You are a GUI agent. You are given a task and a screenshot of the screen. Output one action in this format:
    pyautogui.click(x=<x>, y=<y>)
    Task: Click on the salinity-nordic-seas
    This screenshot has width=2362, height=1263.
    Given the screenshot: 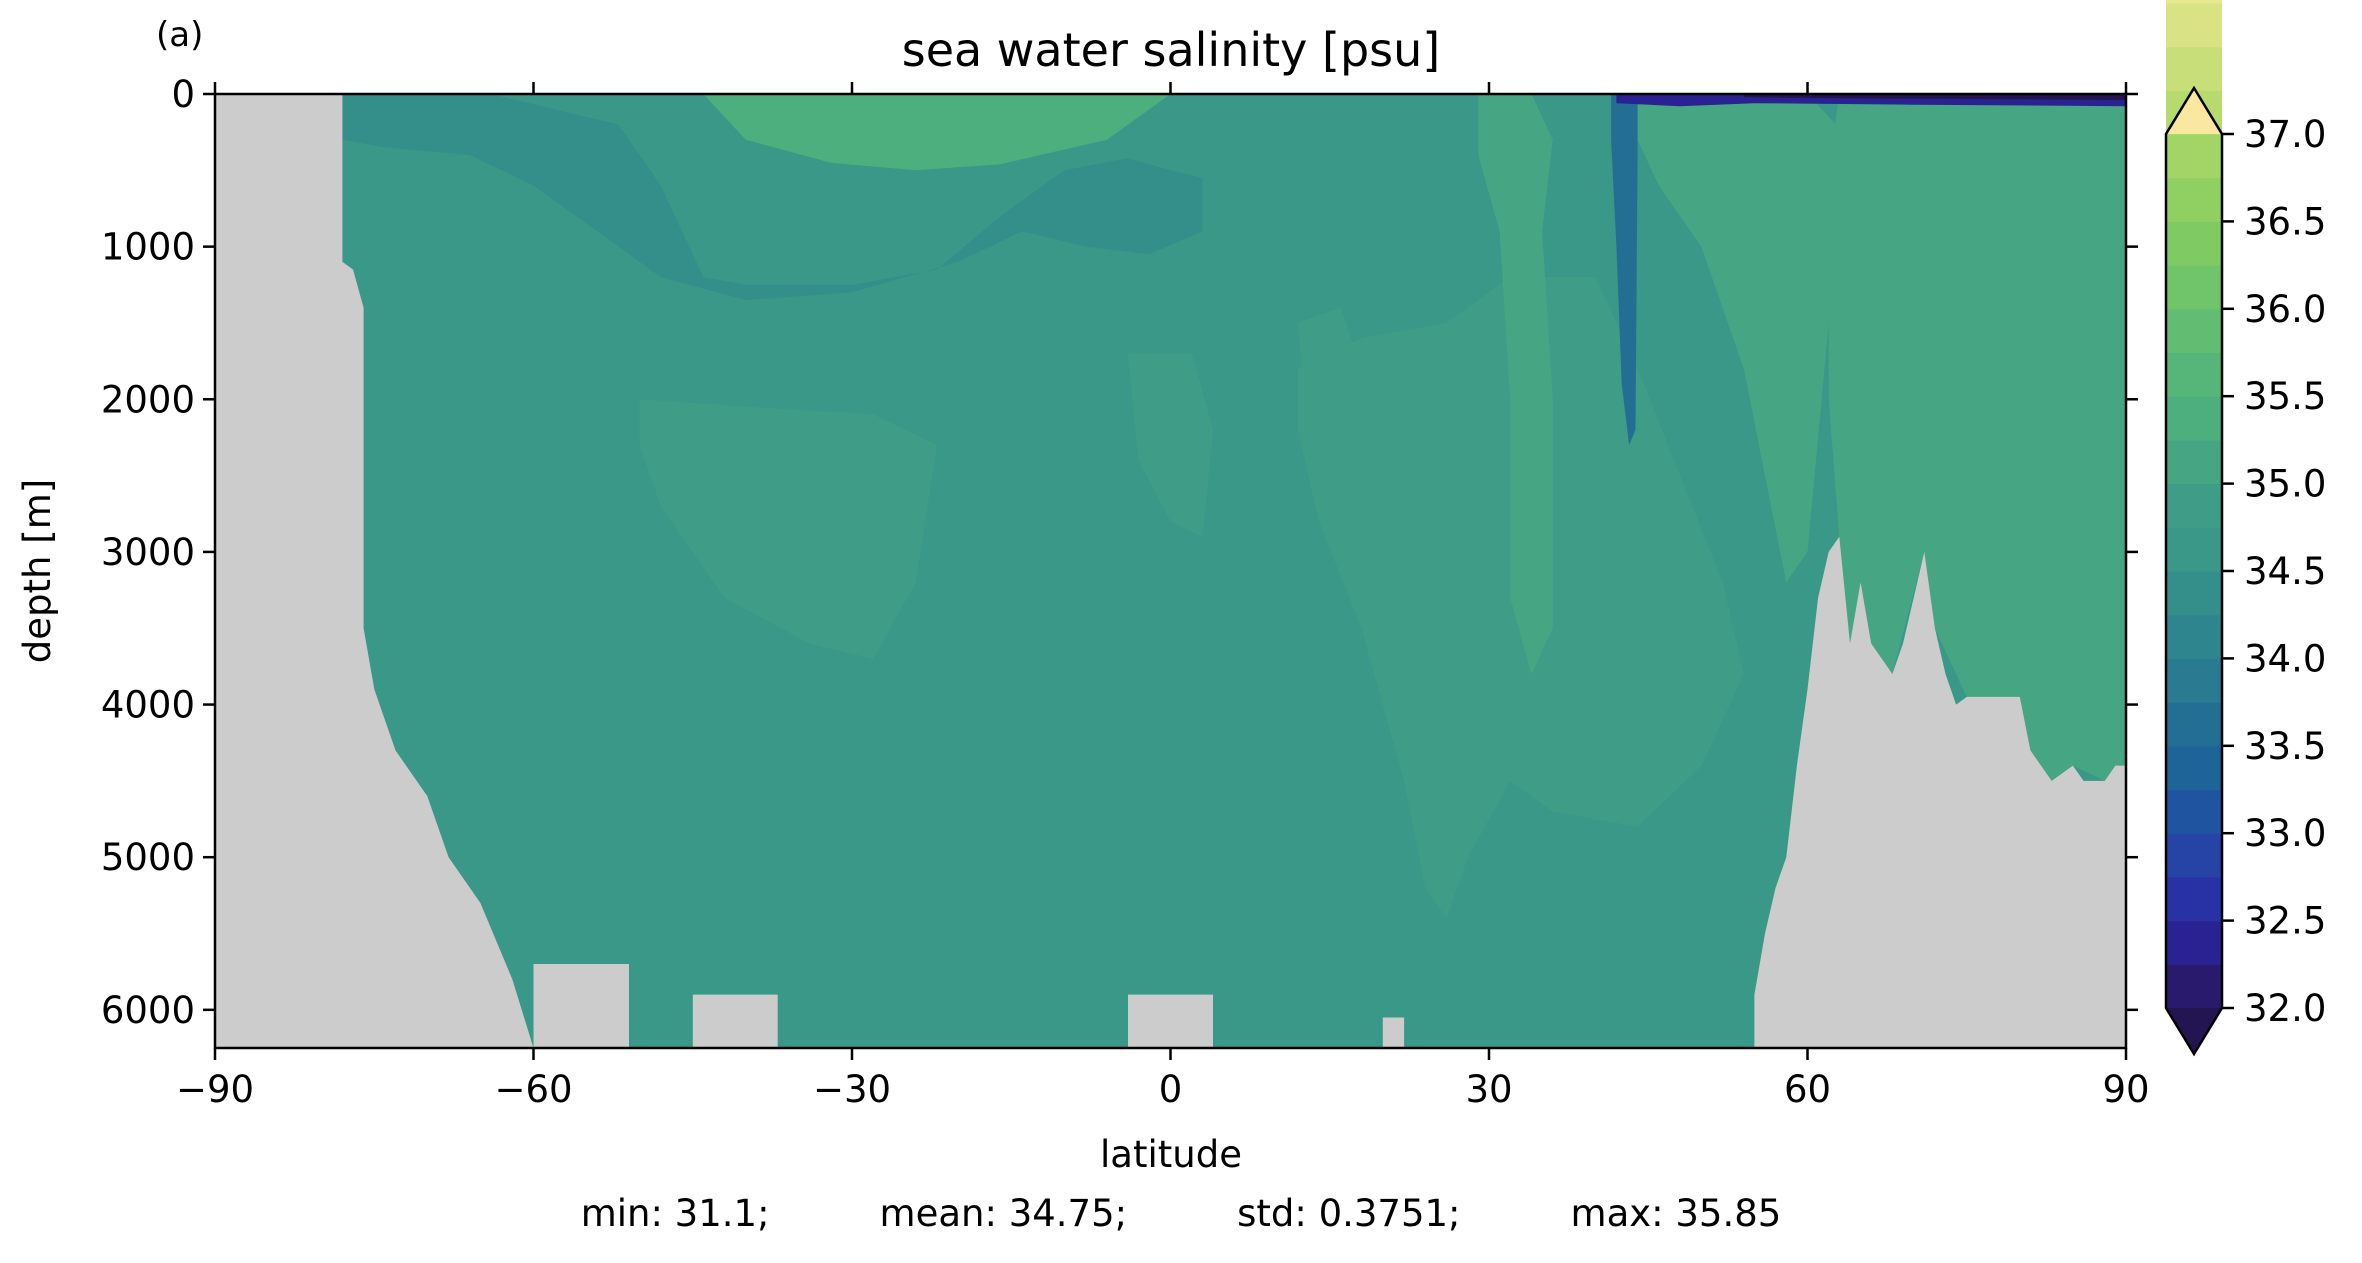 What is the action you would take?
    pyautogui.click(x=1977, y=437)
    